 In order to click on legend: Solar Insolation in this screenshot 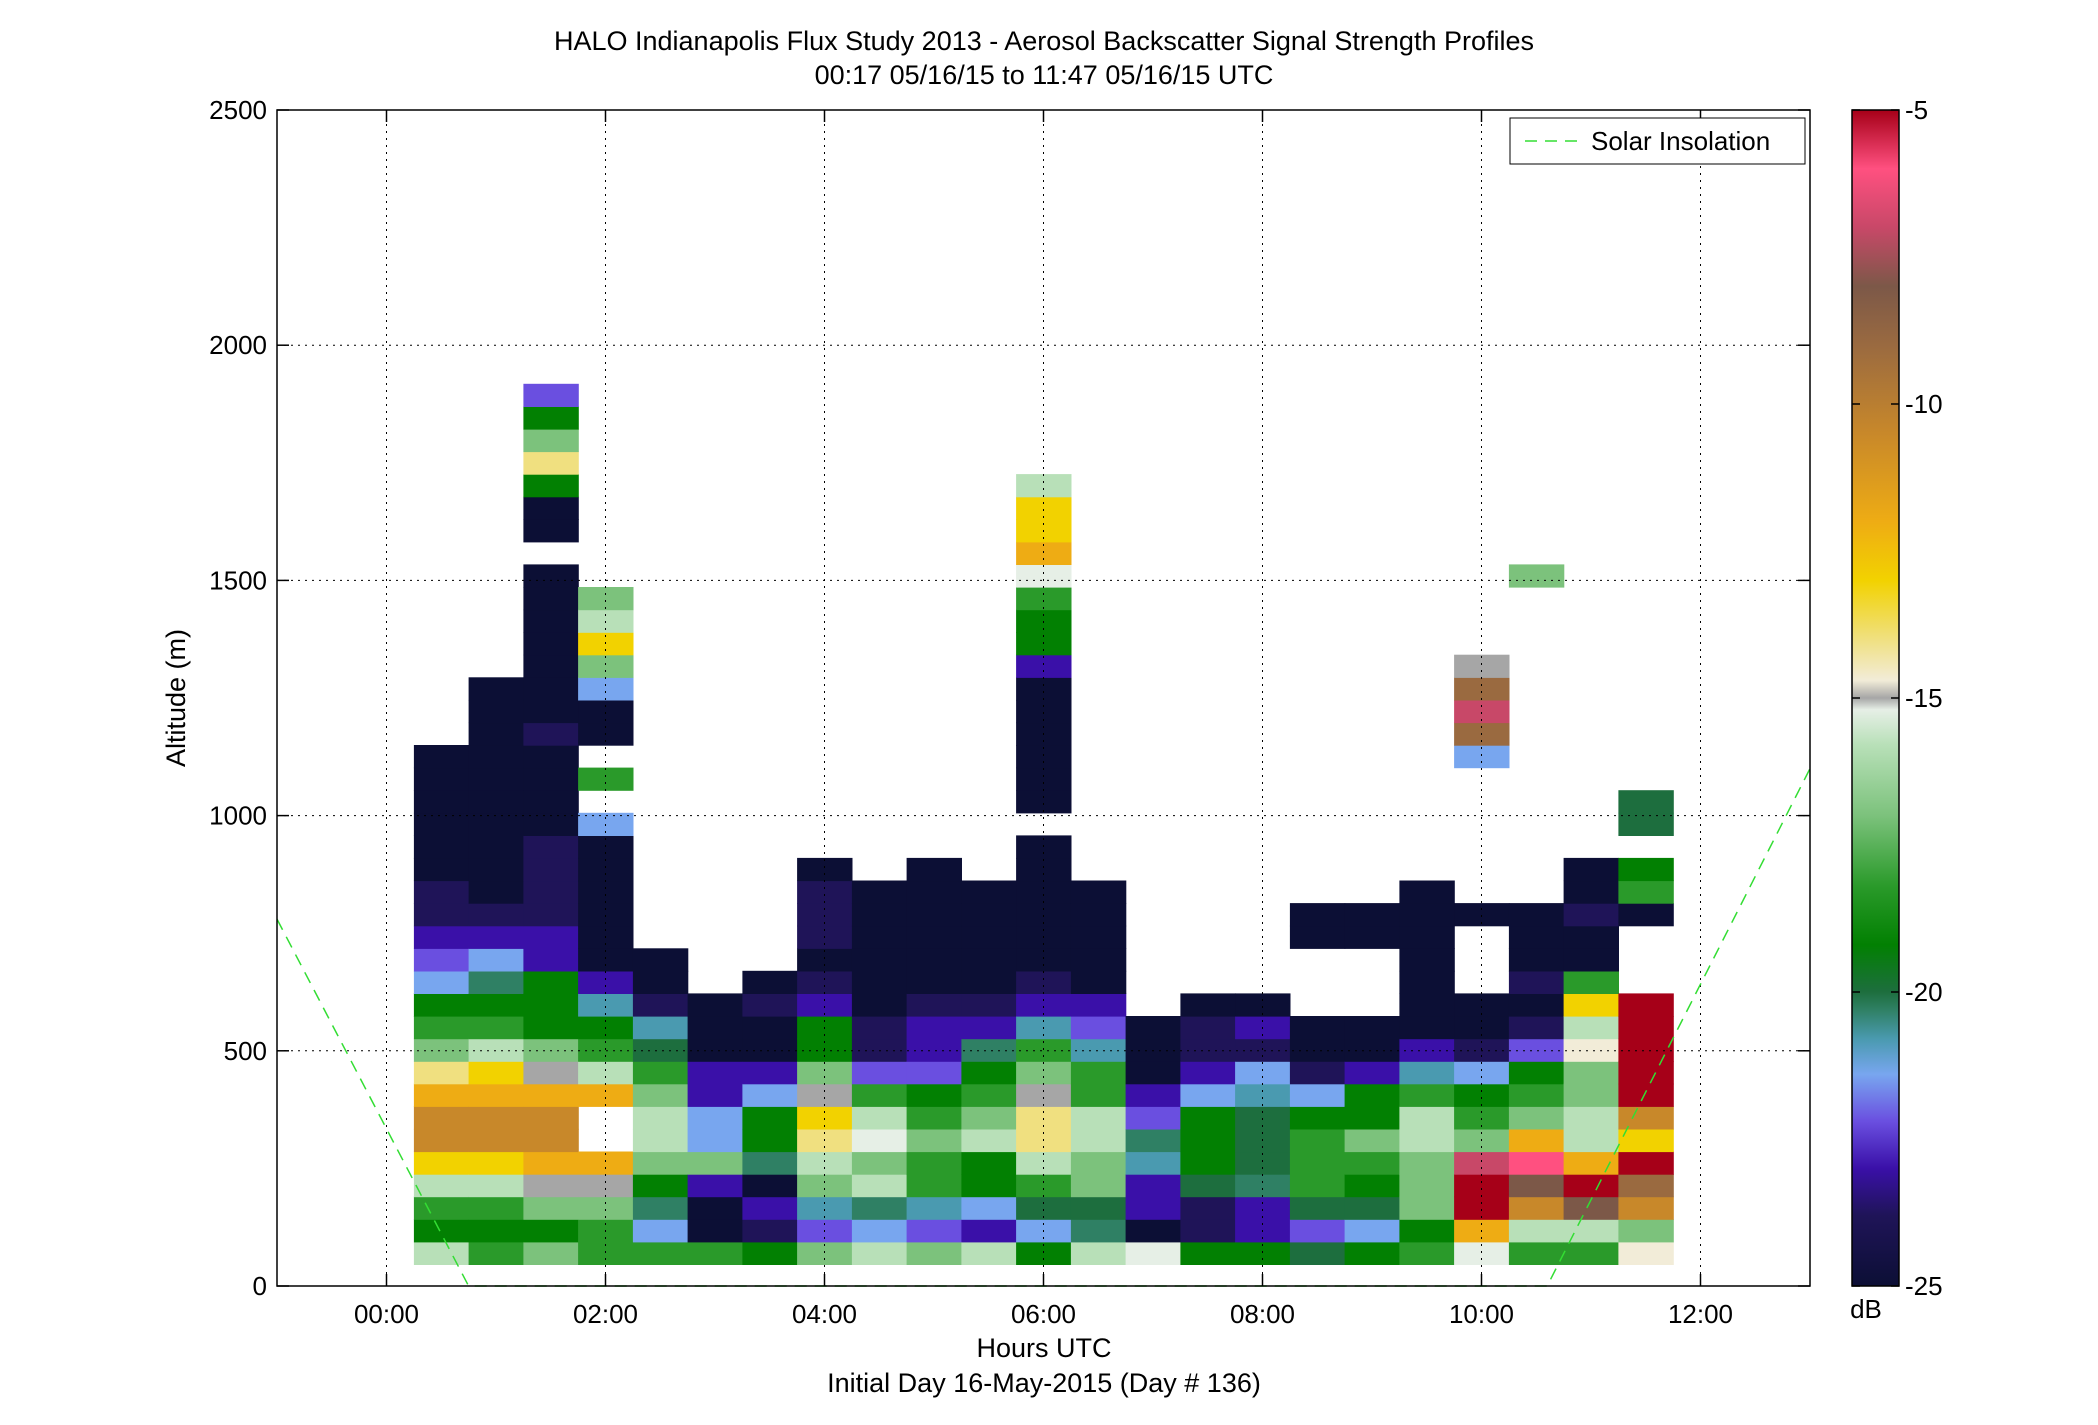, I will do `click(1657, 141)`.